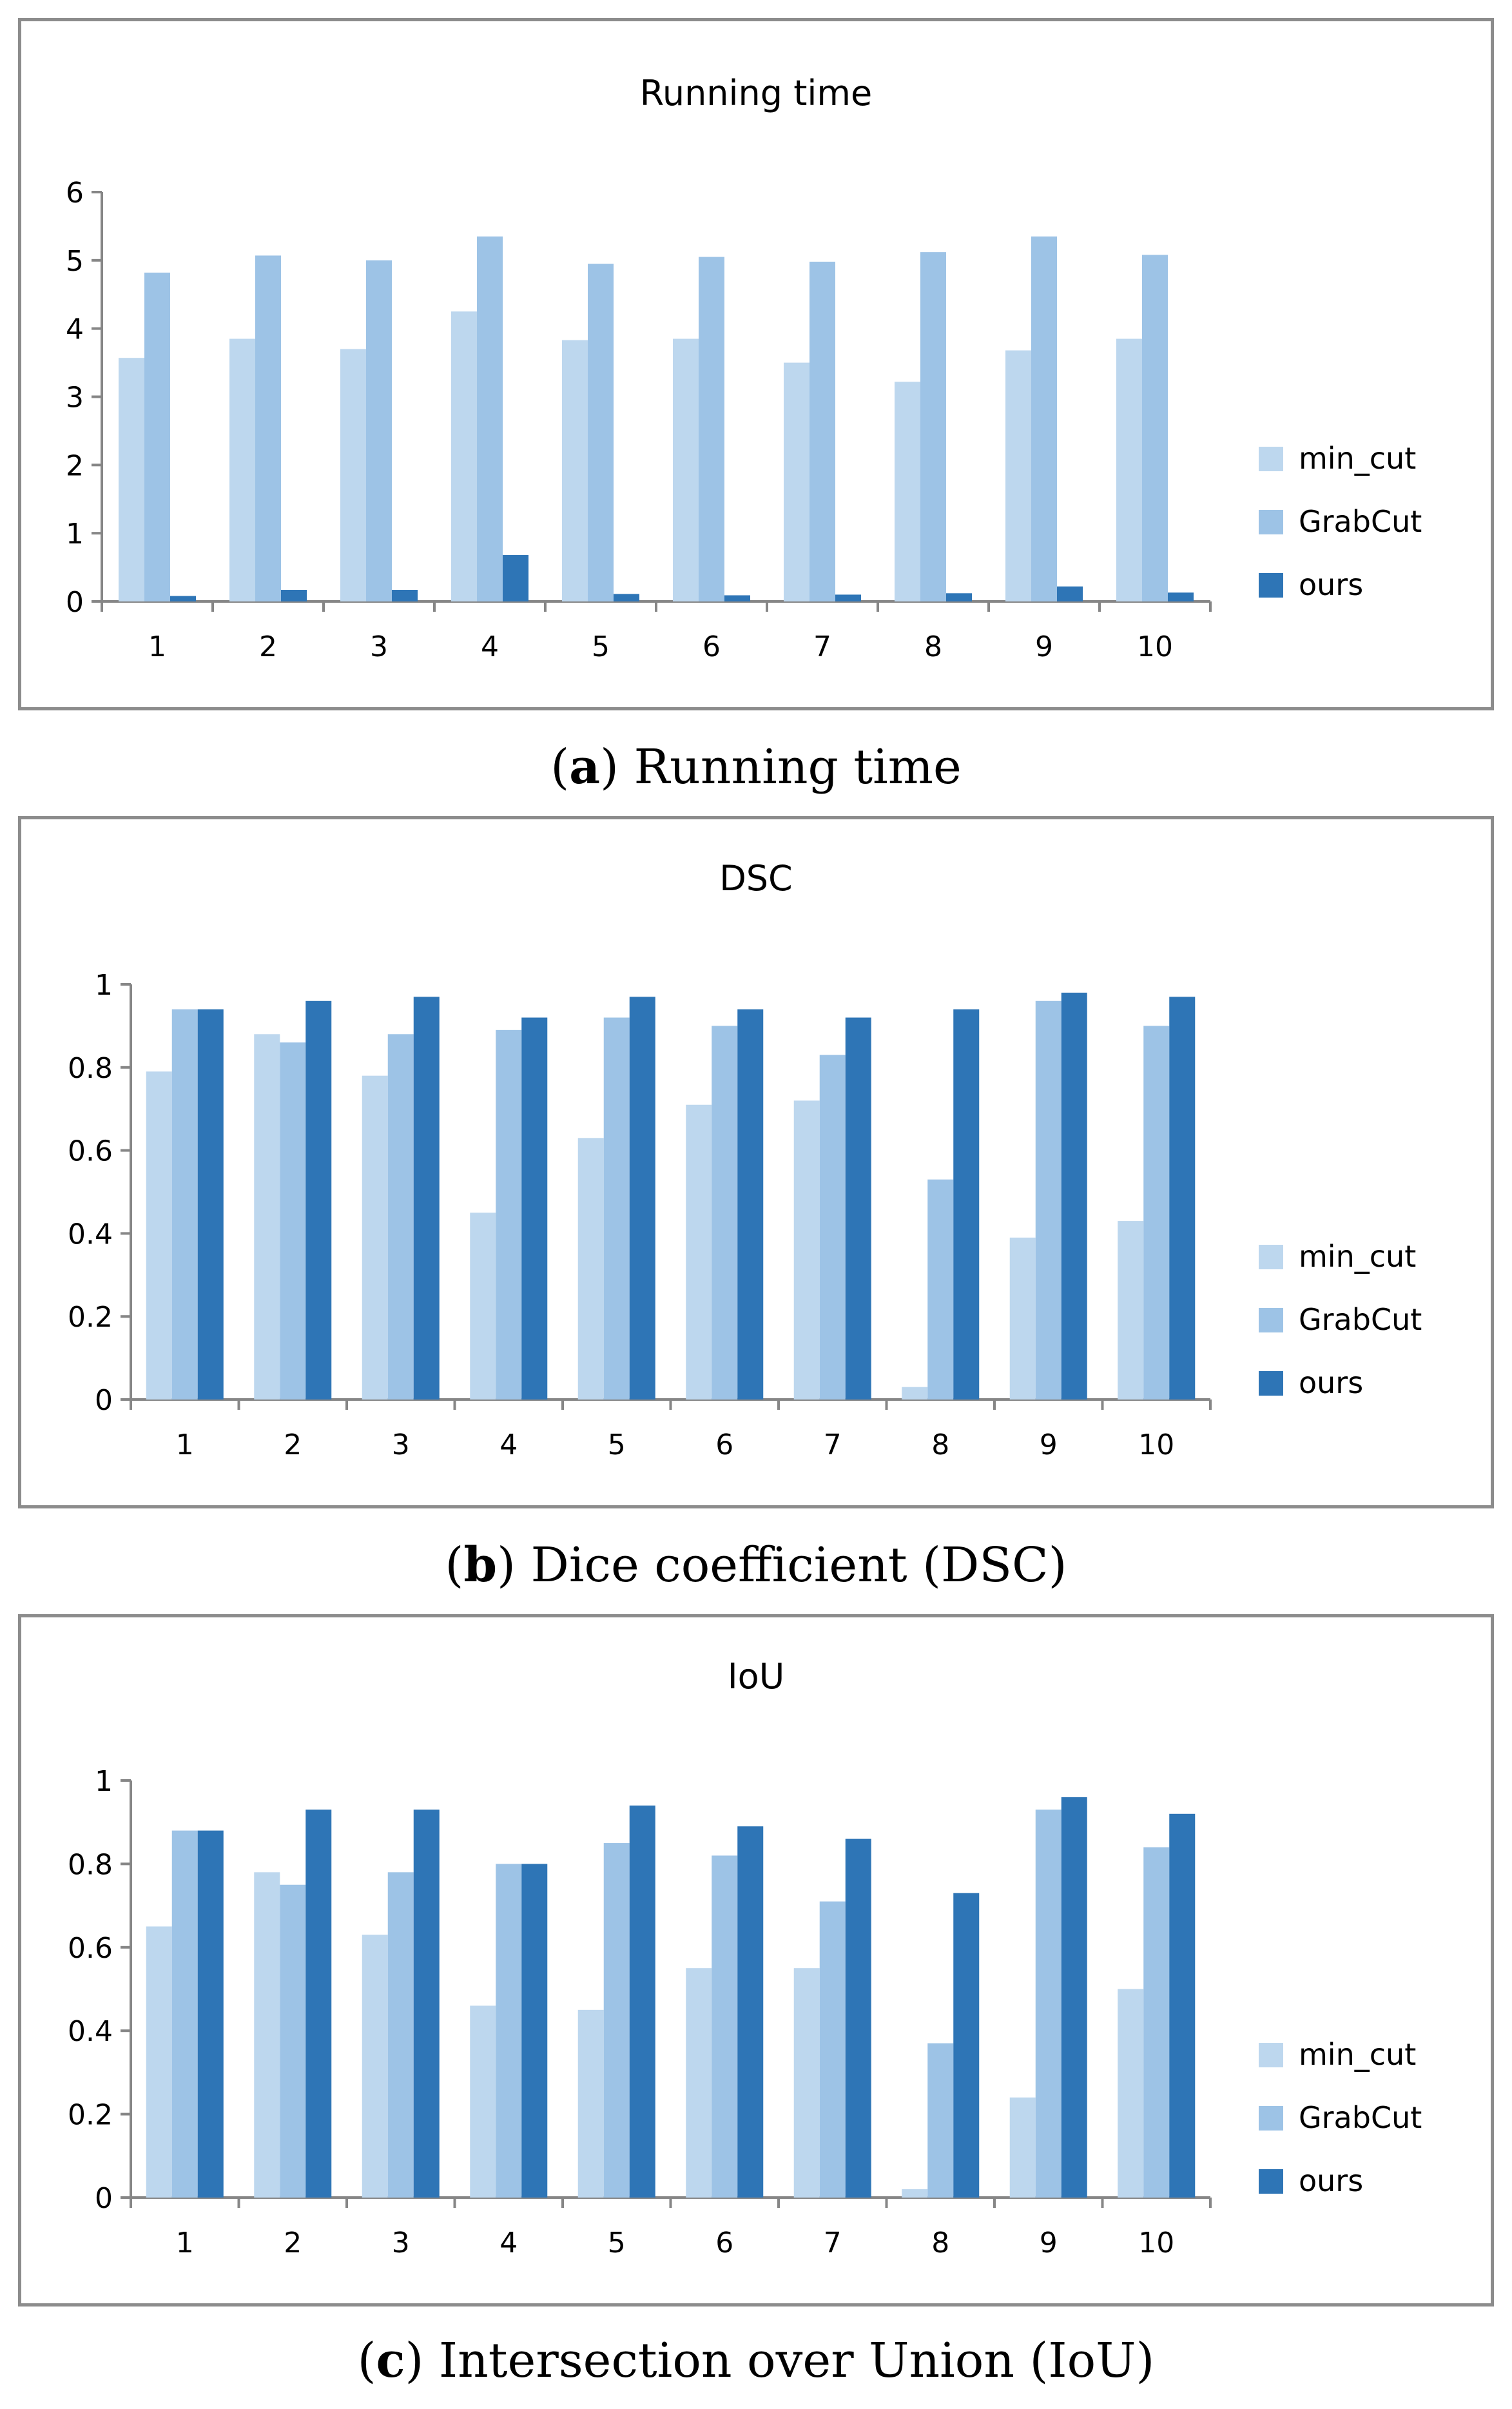 This screenshot has height=2409, width=1512. Describe the element at coordinates (75, 193) in the screenshot. I see `y-tick-label: 6` at that location.